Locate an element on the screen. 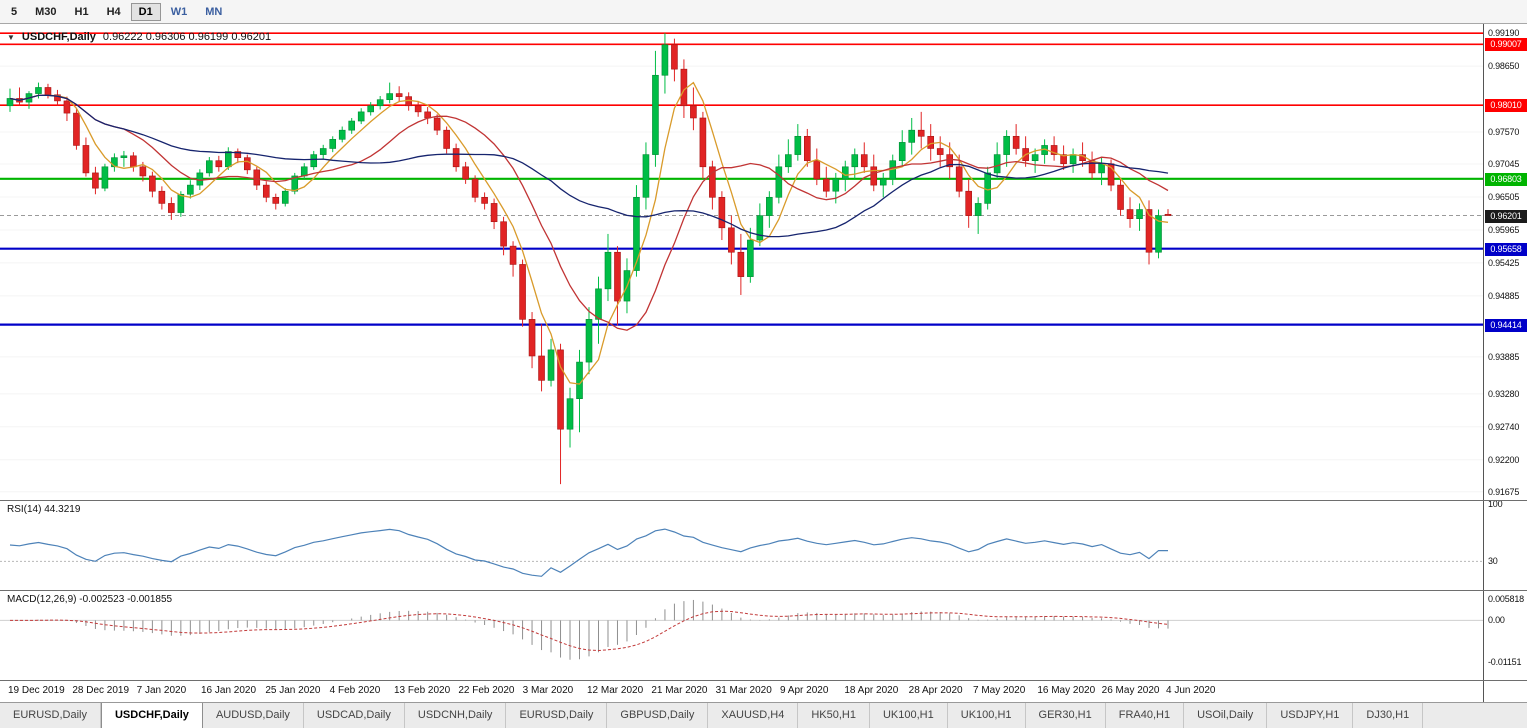  chart-tab-usoil-daily: USOil,Daily is located at coordinates (1226, 715).